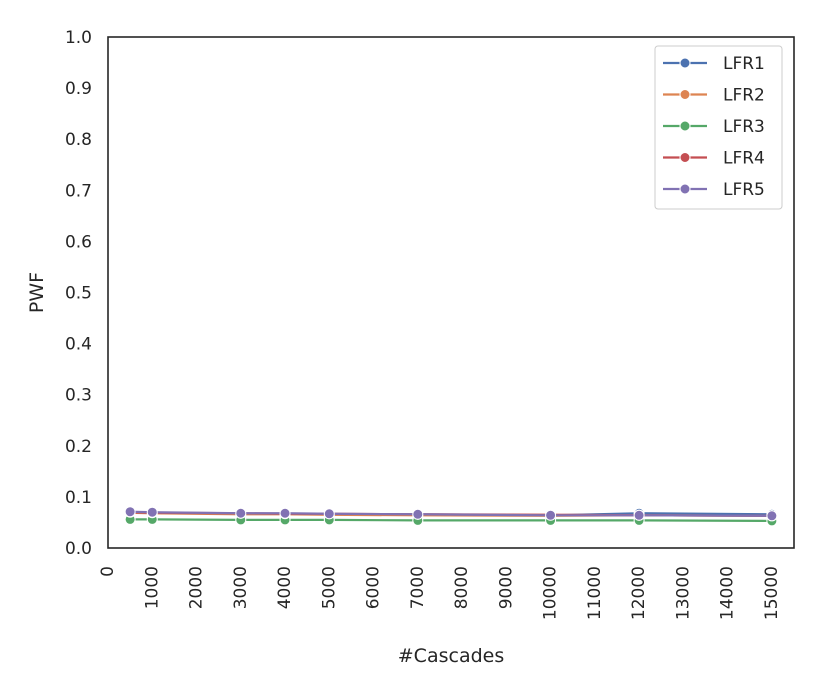  I want to click on y-tick-label: 1.0, so click(78, 38).